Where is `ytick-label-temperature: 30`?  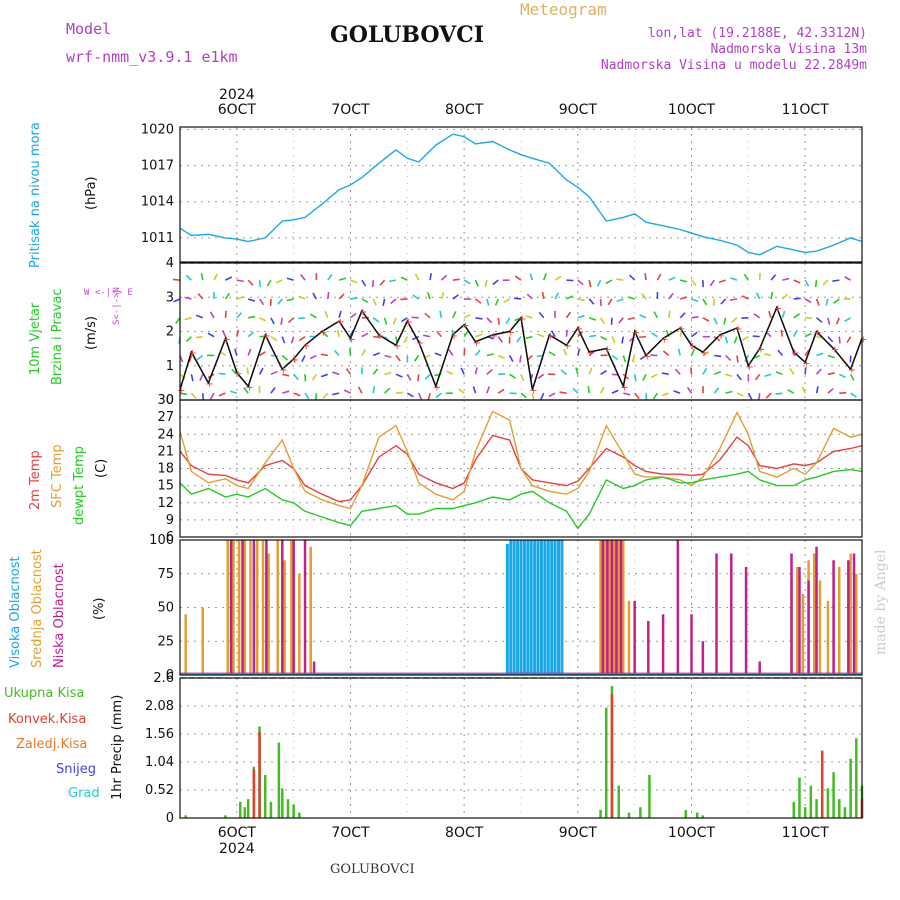
ytick-label-temperature: 30 is located at coordinates (165, 400).